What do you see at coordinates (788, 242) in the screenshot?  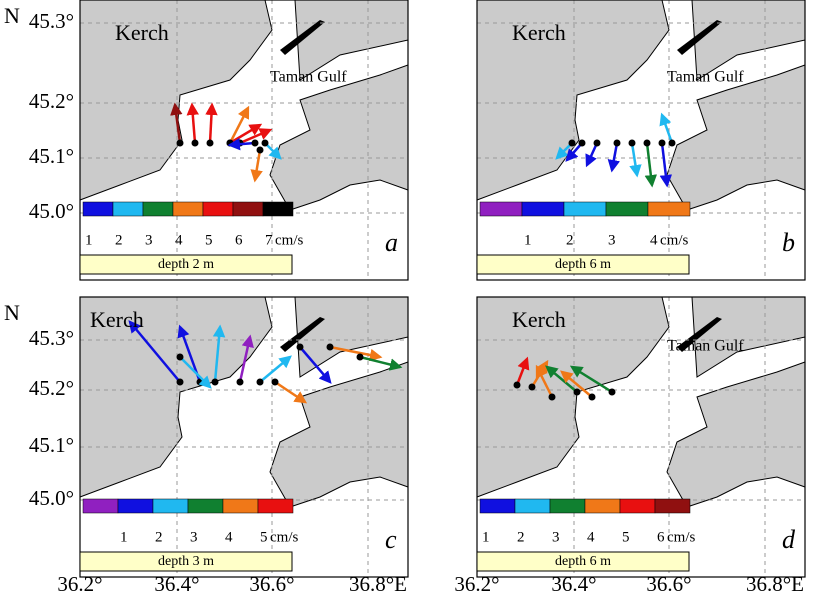 I see `panel-letter: b` at bounding box center [788, 242].